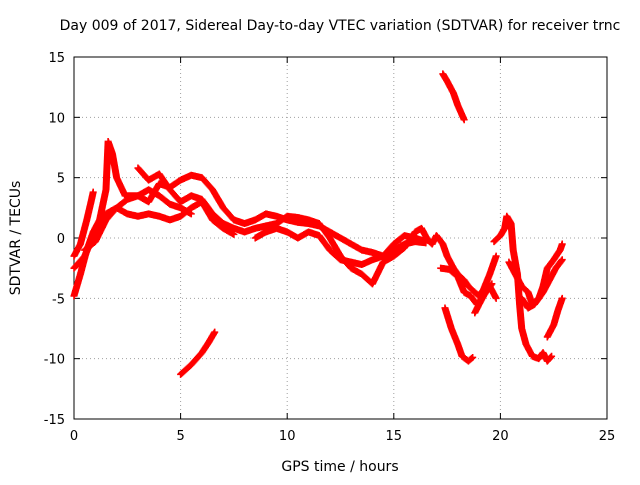  Describe the element at coordinates (58, 299) in the screenshot. I see `y-tick-label: -5` at that location.